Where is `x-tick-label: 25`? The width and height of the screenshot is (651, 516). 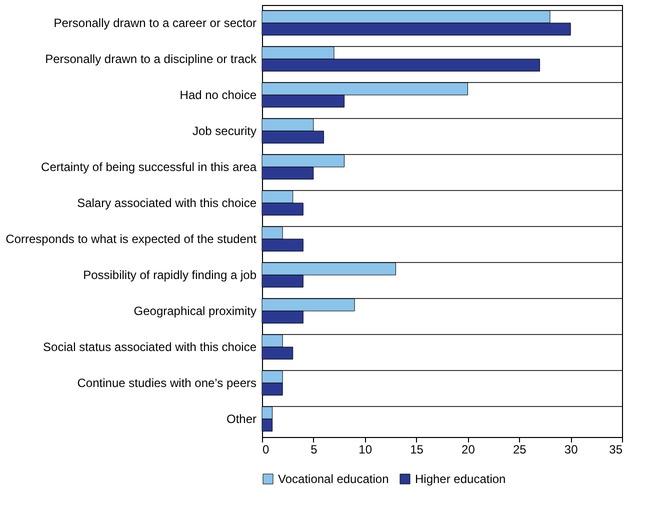 x-tick-label: 25 is located at coordinates (519, 449).